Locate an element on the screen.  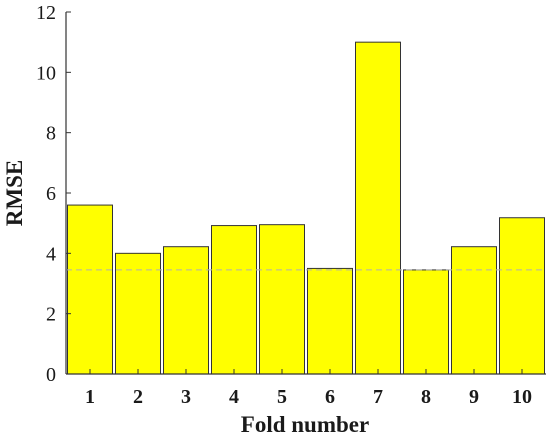
y-tick-label: 10 is located at coordinates (46, 73).